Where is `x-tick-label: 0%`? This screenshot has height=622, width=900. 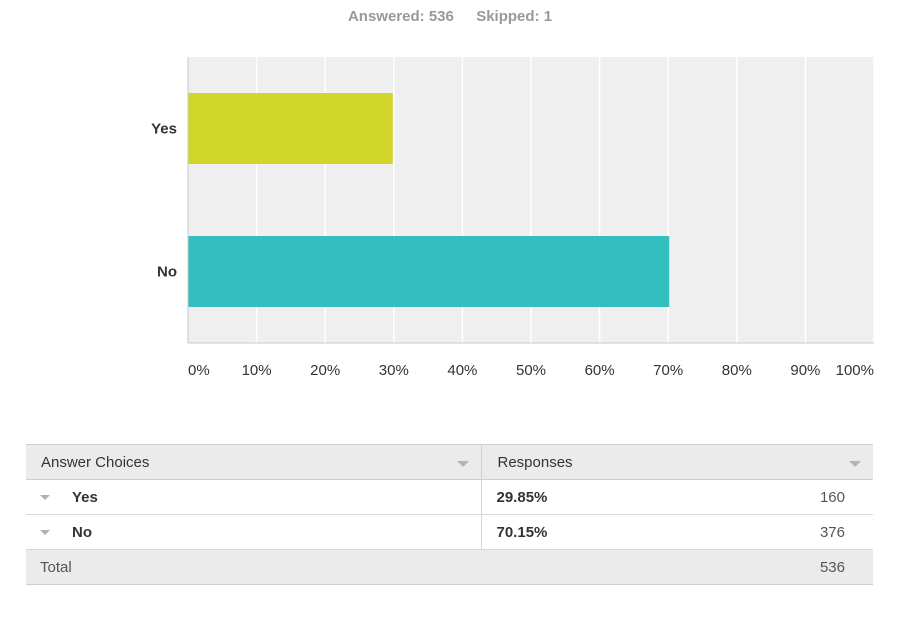 x-tick-label: 0% is located at coordinates (199, 370).